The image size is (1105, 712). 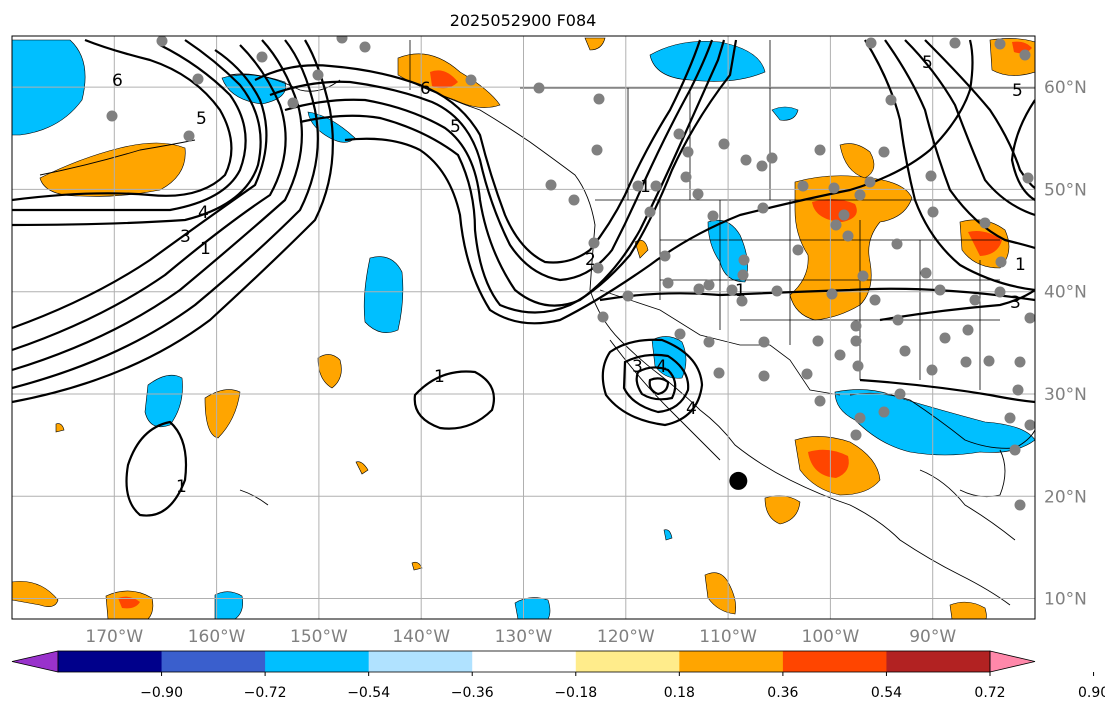 I want to click on colorbar-tick-label: −0.18, so click(x=575, y=693).